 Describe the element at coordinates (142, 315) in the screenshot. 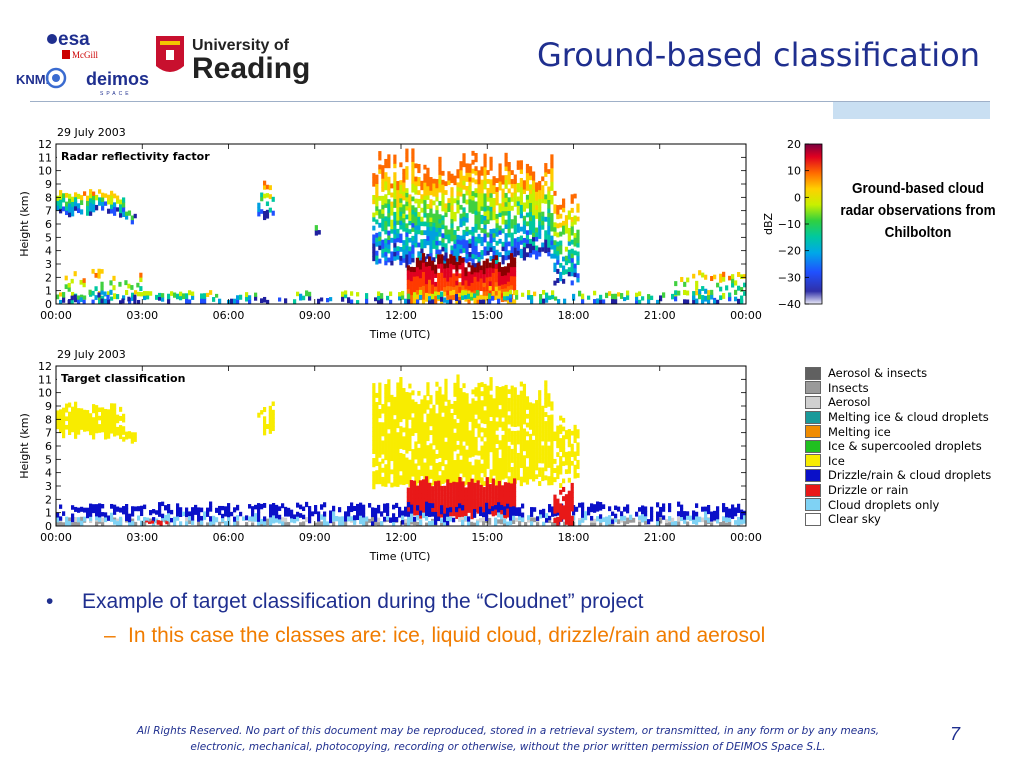

I see `x-tick-label: 03:00` at that location.